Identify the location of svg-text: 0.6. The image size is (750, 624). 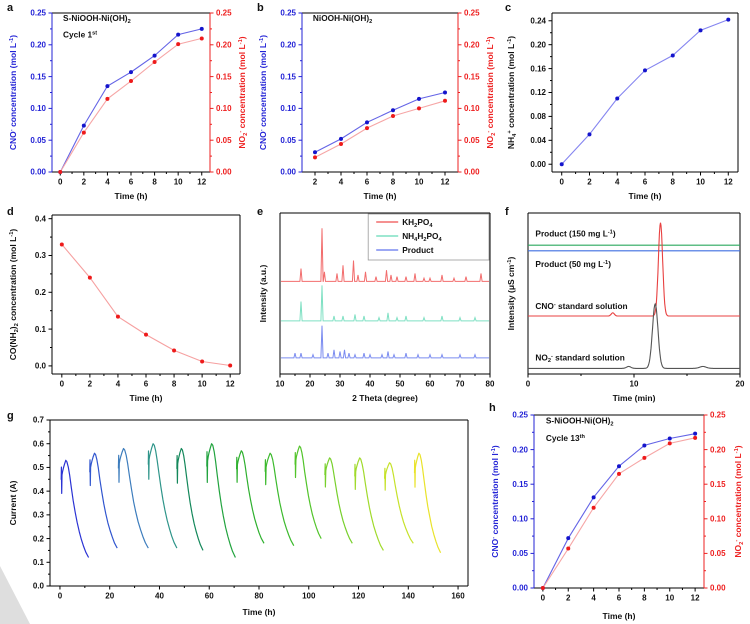
(39, 443).